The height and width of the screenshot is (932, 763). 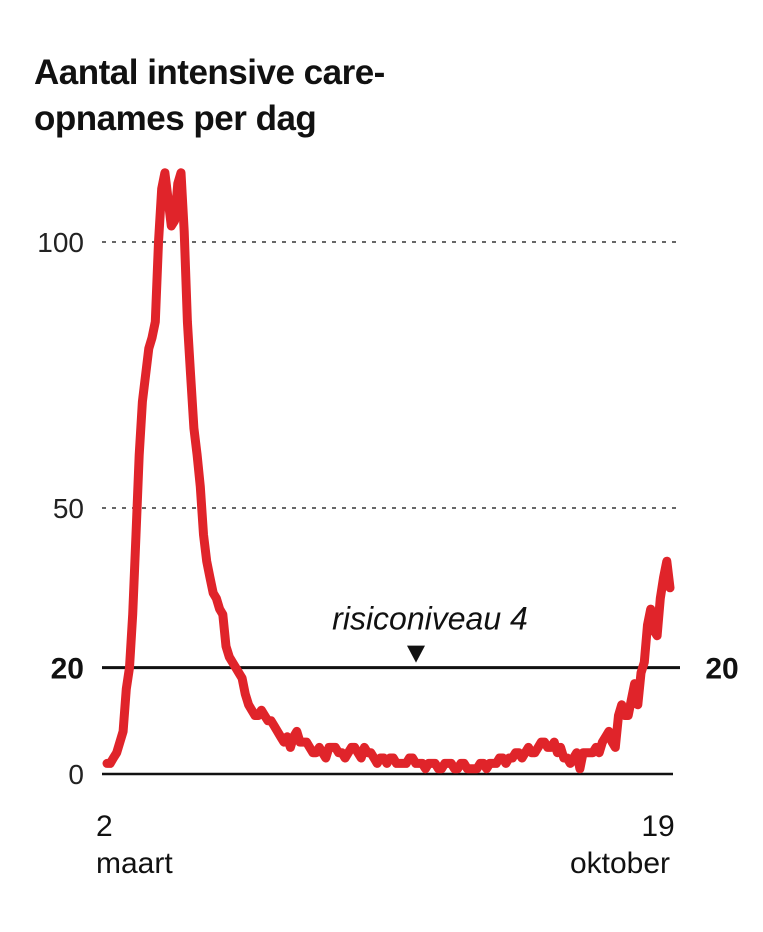 What do you see at coordinates (60, 242) in the screenshot?
I see `y-tick-label-100: 100` at bounding box center [60, 242].